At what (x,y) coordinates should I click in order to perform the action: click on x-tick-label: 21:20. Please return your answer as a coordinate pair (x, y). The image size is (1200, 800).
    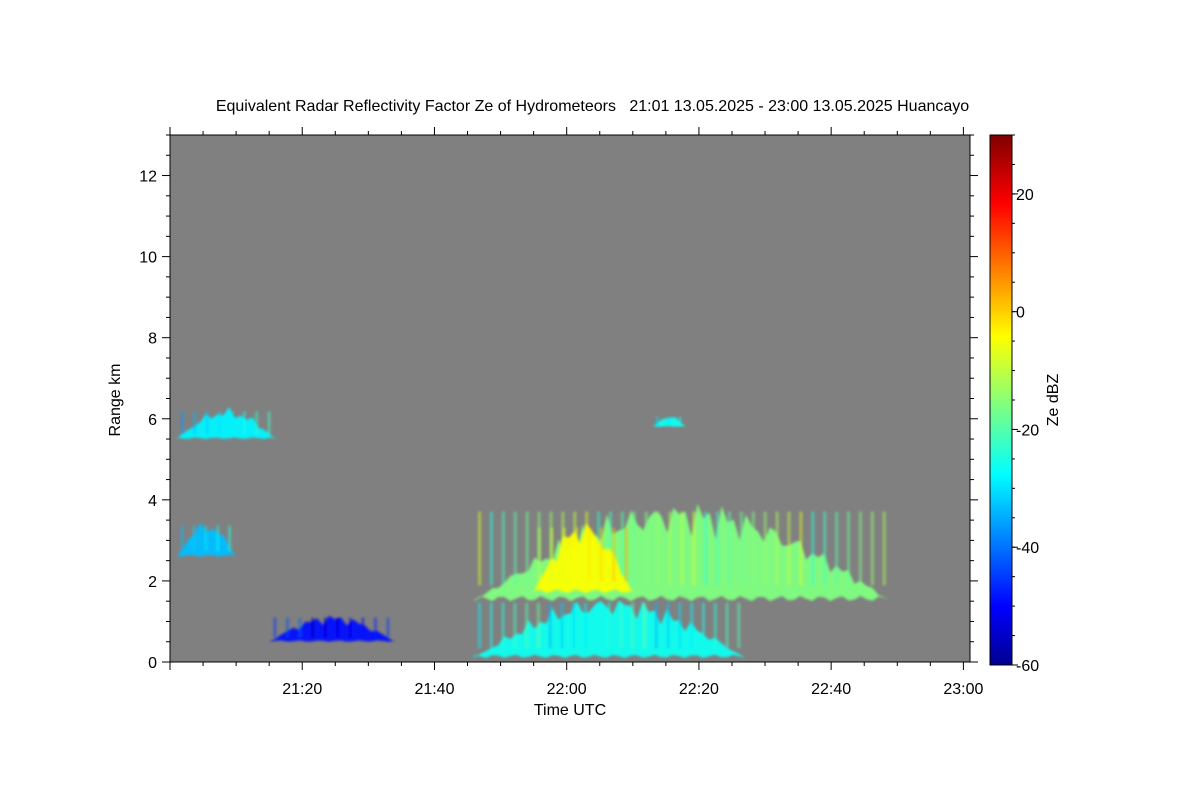
    Looking at the image, I should click on (302, 689).